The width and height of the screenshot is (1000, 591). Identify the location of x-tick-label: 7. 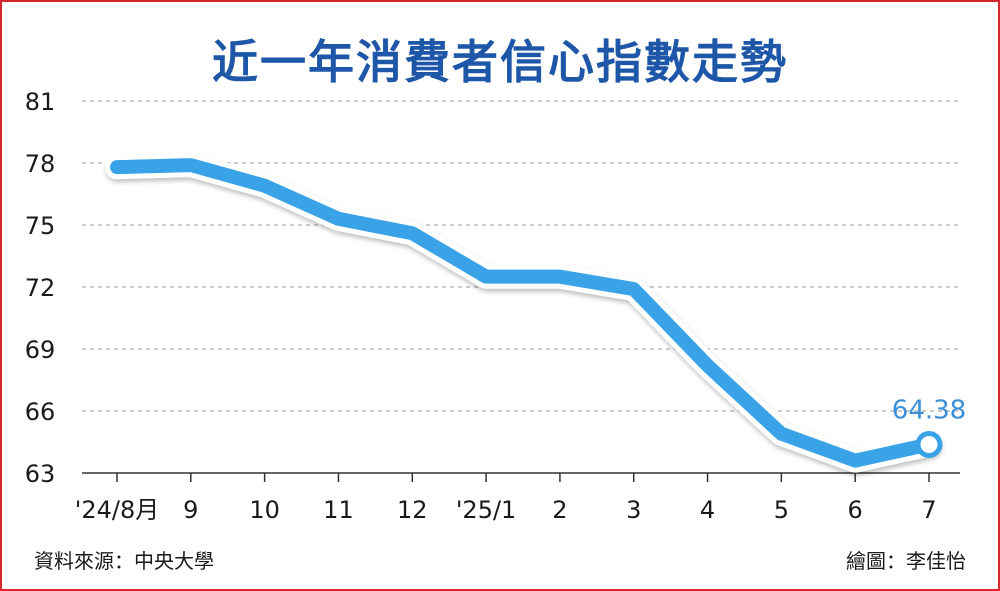
(928, 510).